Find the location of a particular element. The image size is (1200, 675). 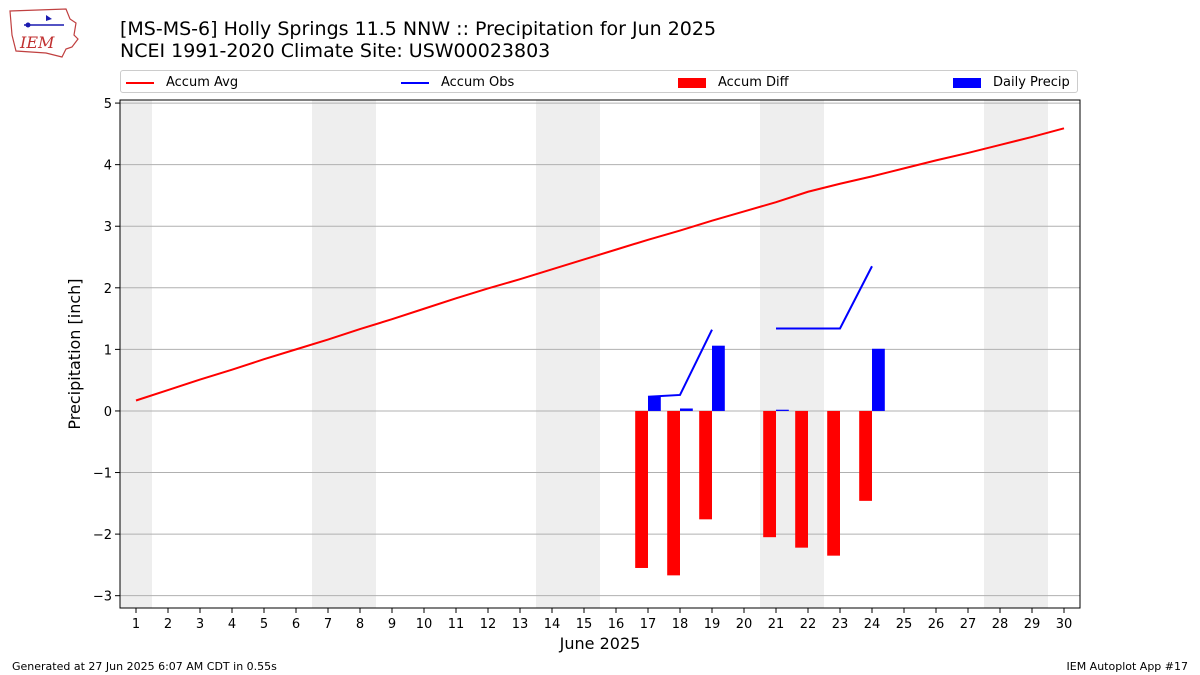

legend-item-accum-avg: Accum Avg is located at coordinates (182, 82).